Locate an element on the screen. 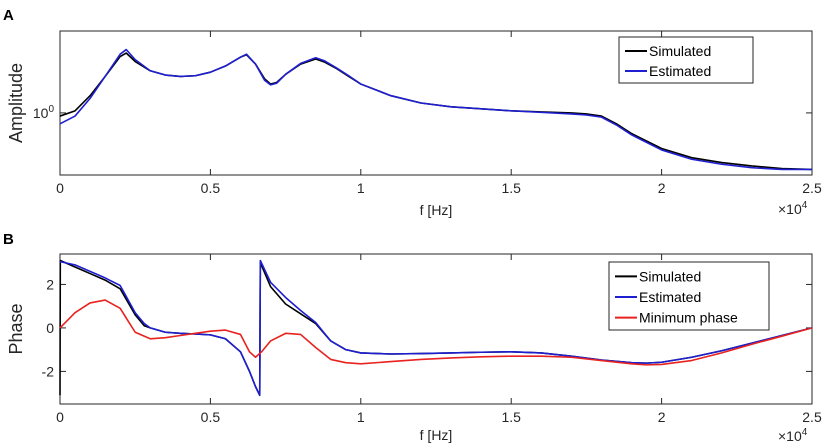 The height and width of the screenshot is (445, 829). panel-a-legend: Simulated Estimated is located at coordinates (686, 60).